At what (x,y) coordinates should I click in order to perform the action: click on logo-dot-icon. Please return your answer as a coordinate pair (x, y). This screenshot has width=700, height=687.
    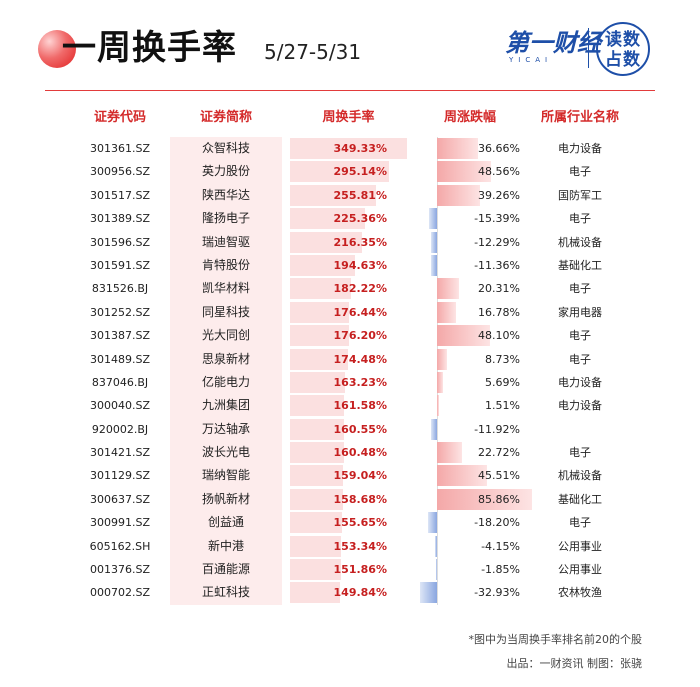
    Looking at the image, I should click on (57, 49).